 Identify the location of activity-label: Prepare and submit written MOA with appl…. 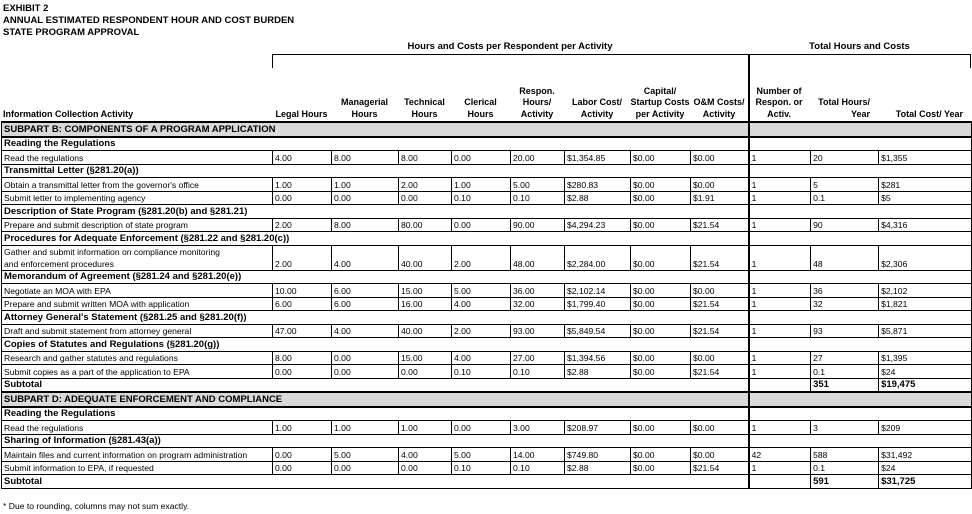
(137, 303).